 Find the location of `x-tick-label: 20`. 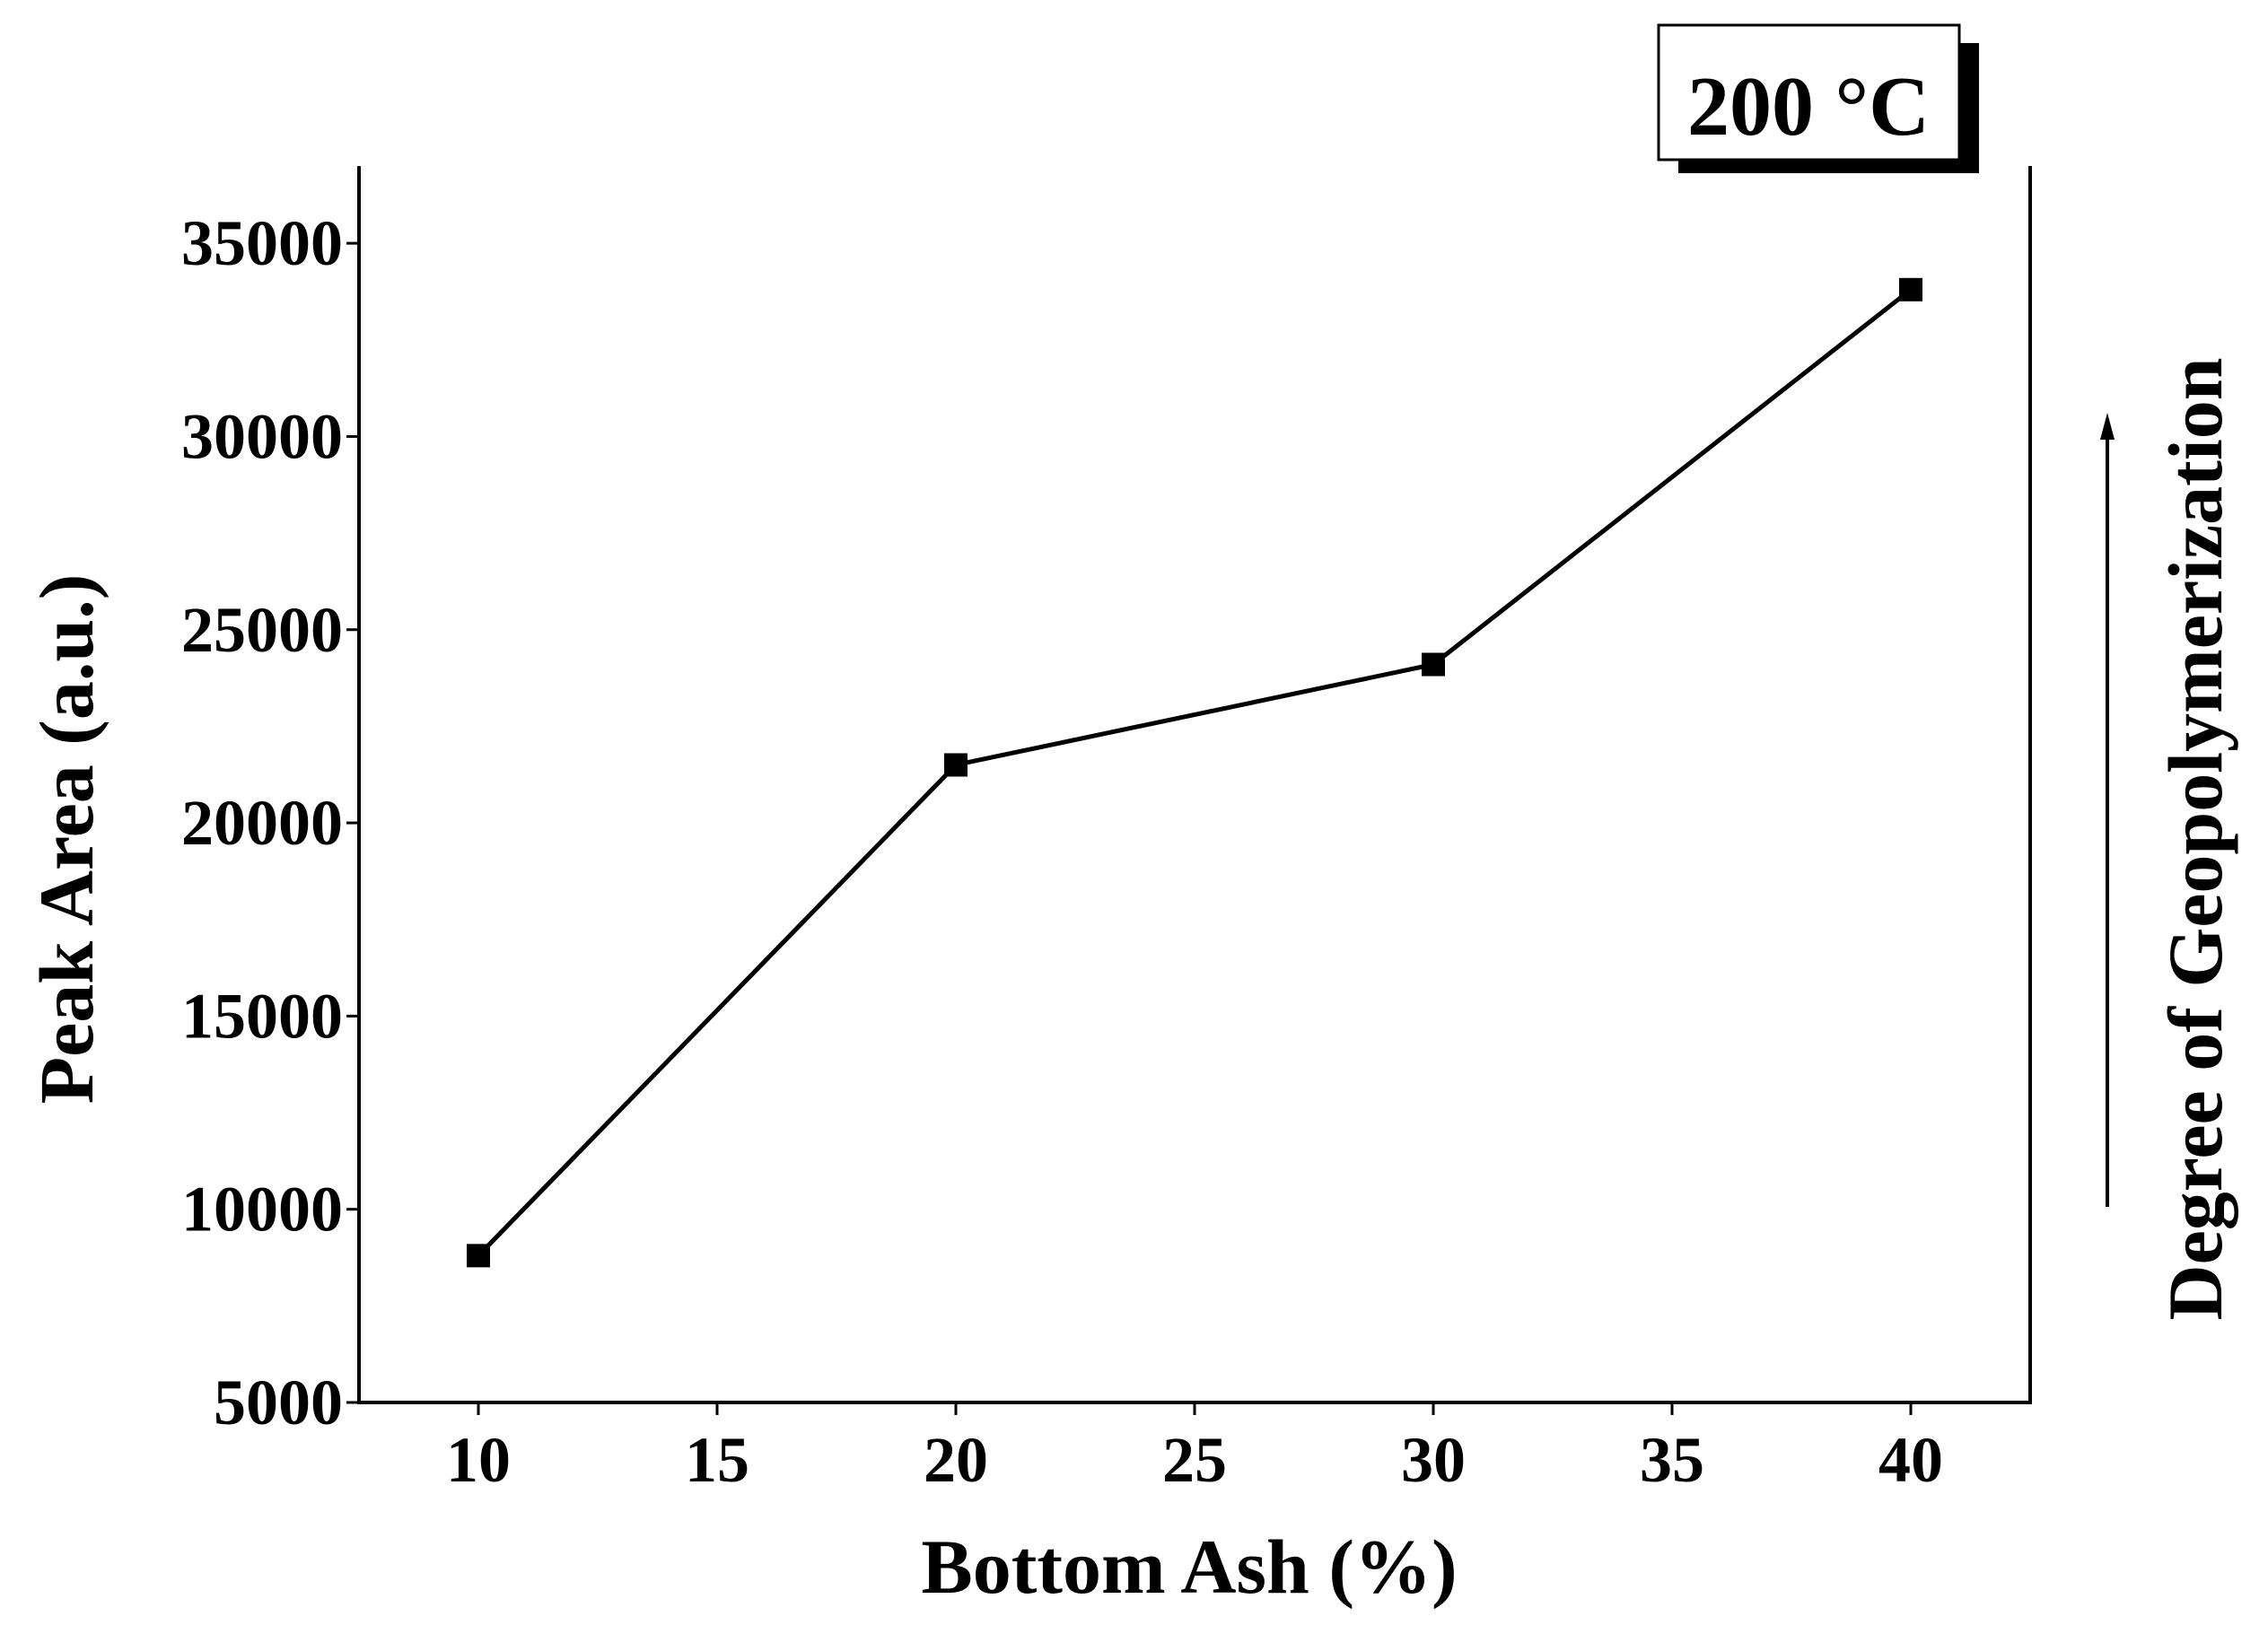

x-tick-label: 20 is located at coordinates (956, 1460).